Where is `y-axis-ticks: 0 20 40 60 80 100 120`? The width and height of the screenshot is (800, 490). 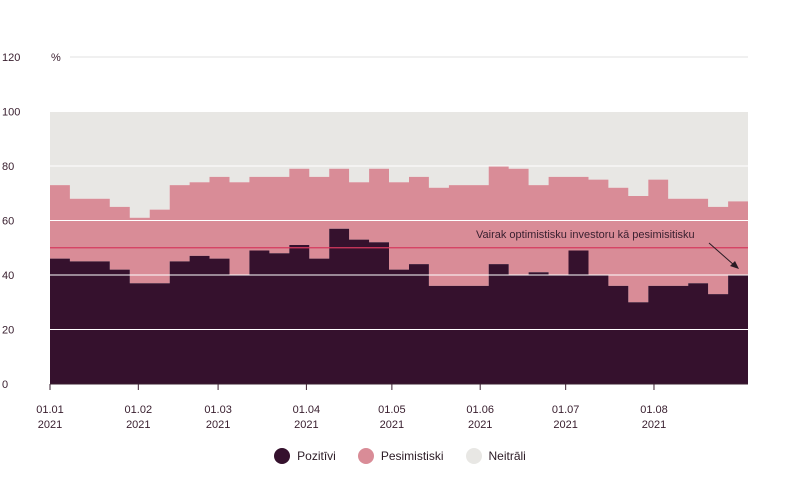 y-axis-ticks: 0 20 40 60 80 100 120 is located at coordinates (11, 221).